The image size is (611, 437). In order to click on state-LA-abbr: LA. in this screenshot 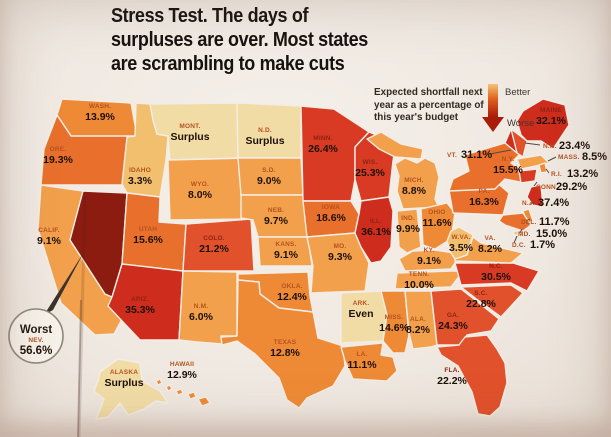, I will do `click(361, 354)`.